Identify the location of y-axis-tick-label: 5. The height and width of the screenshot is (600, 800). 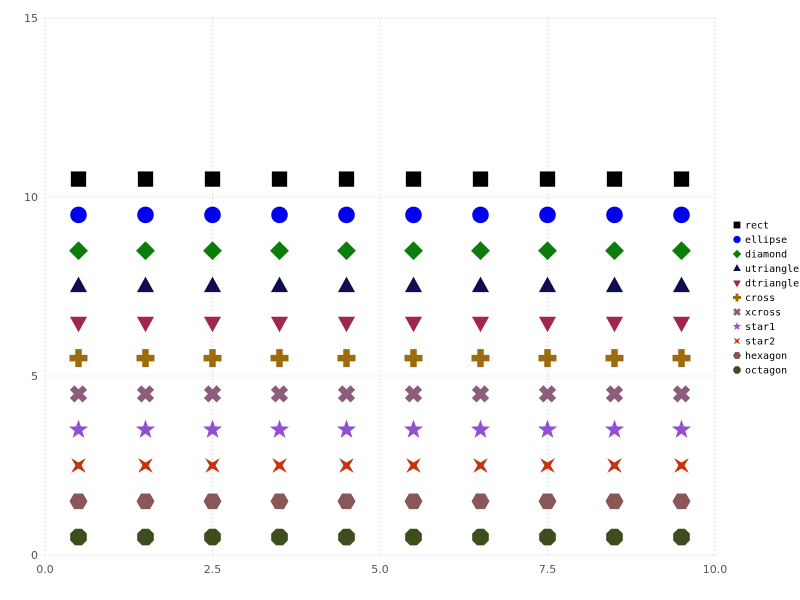
(34, 376).